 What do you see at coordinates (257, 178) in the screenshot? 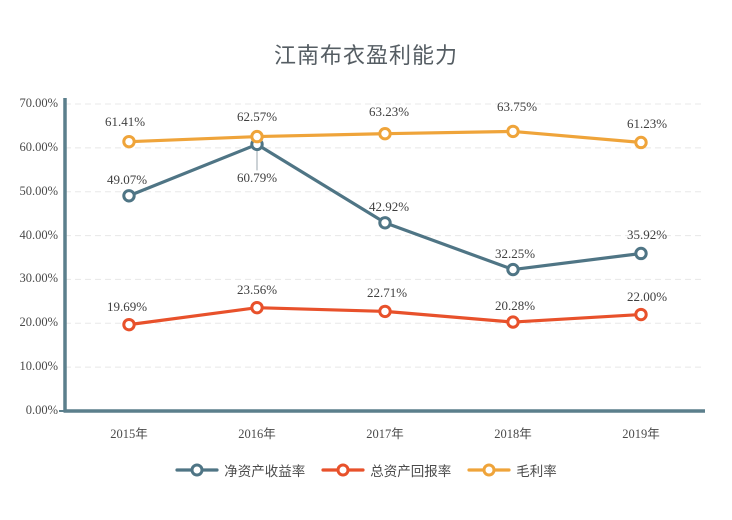
I see `data-point-label: 60.79%` at bounding box center [257, 178].